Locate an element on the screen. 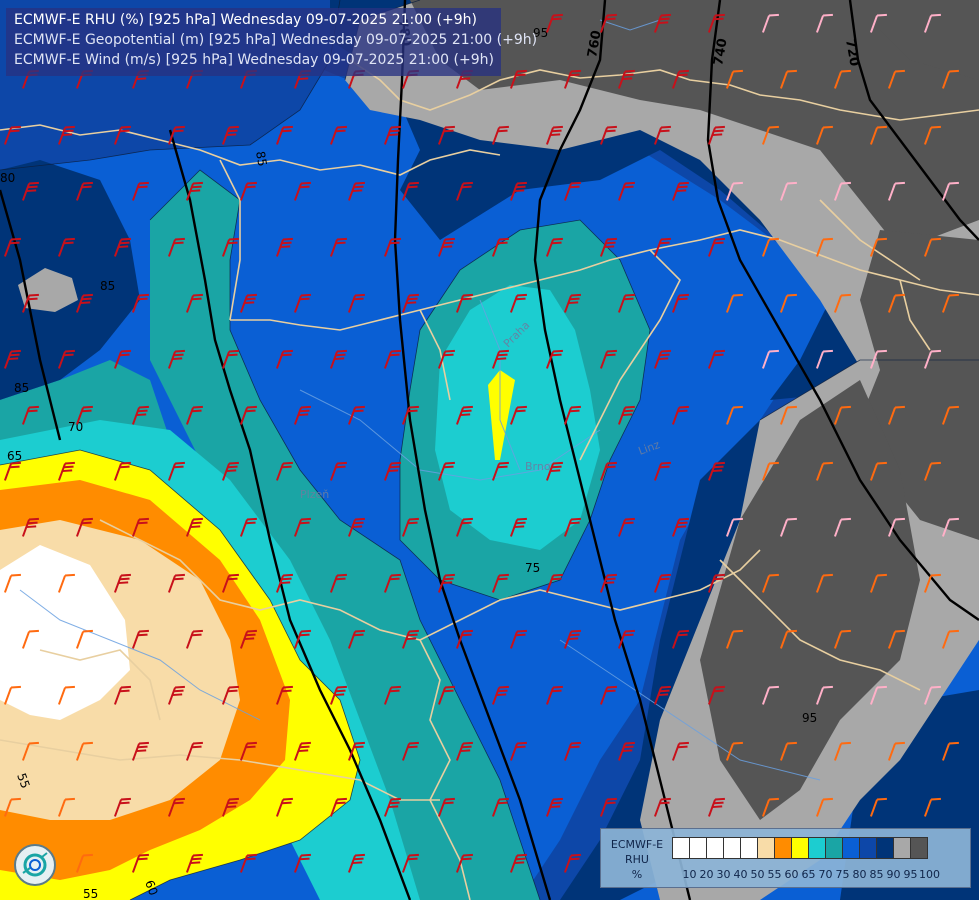 The height and width of the screenshot is (900, 979). rhu-label-95-north: 95 is located at coordinates (540, 33).